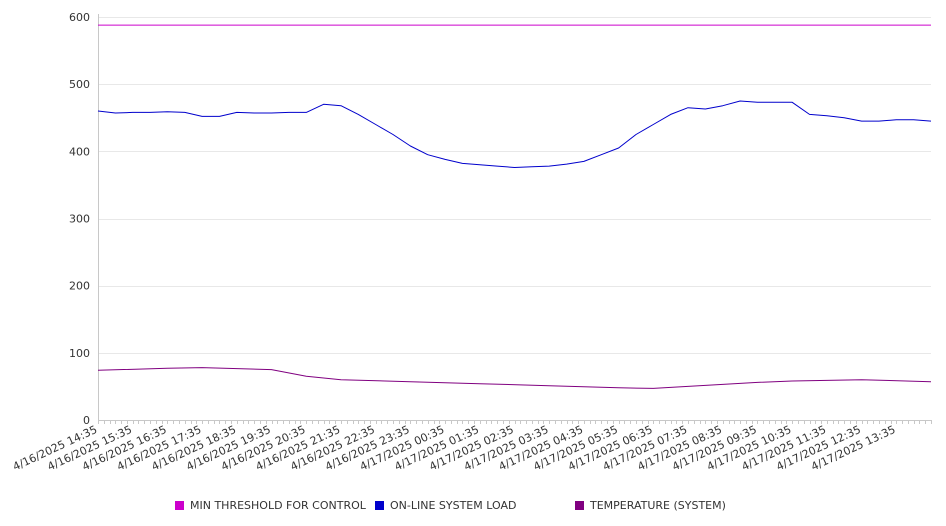 This screenshot has width=946, height=526. I want to click on legend-label: ON-LINE SYSTEM LOAD, so click(453, 505).